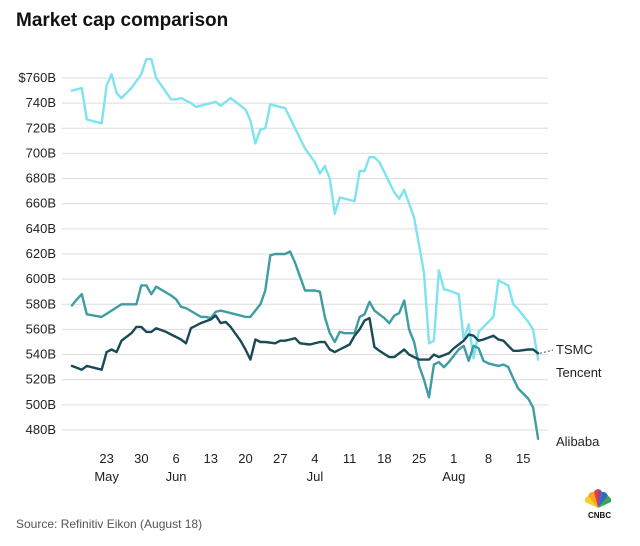 Image resolution: width=640 pixels, height=546 pixels. I want to click on x-tick-label-15: 15, so click(523, 458).